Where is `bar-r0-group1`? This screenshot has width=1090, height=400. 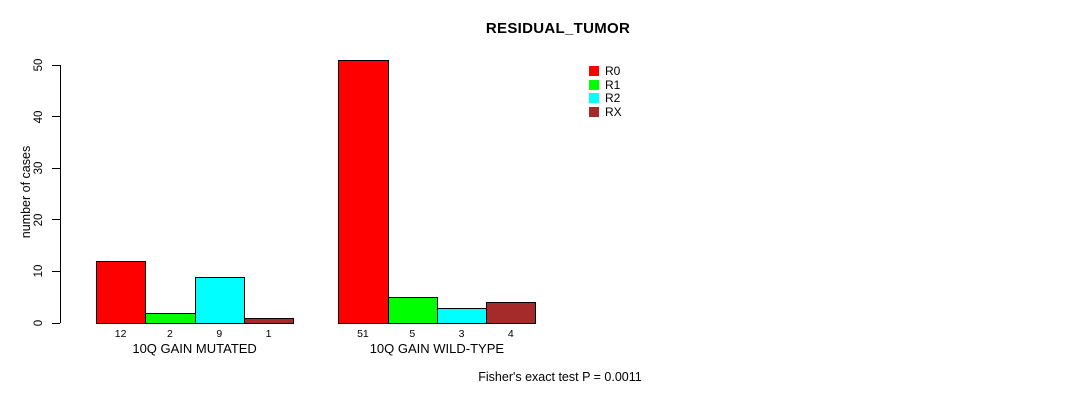
bar-r0-group1 is located at coordinates (121, 292).